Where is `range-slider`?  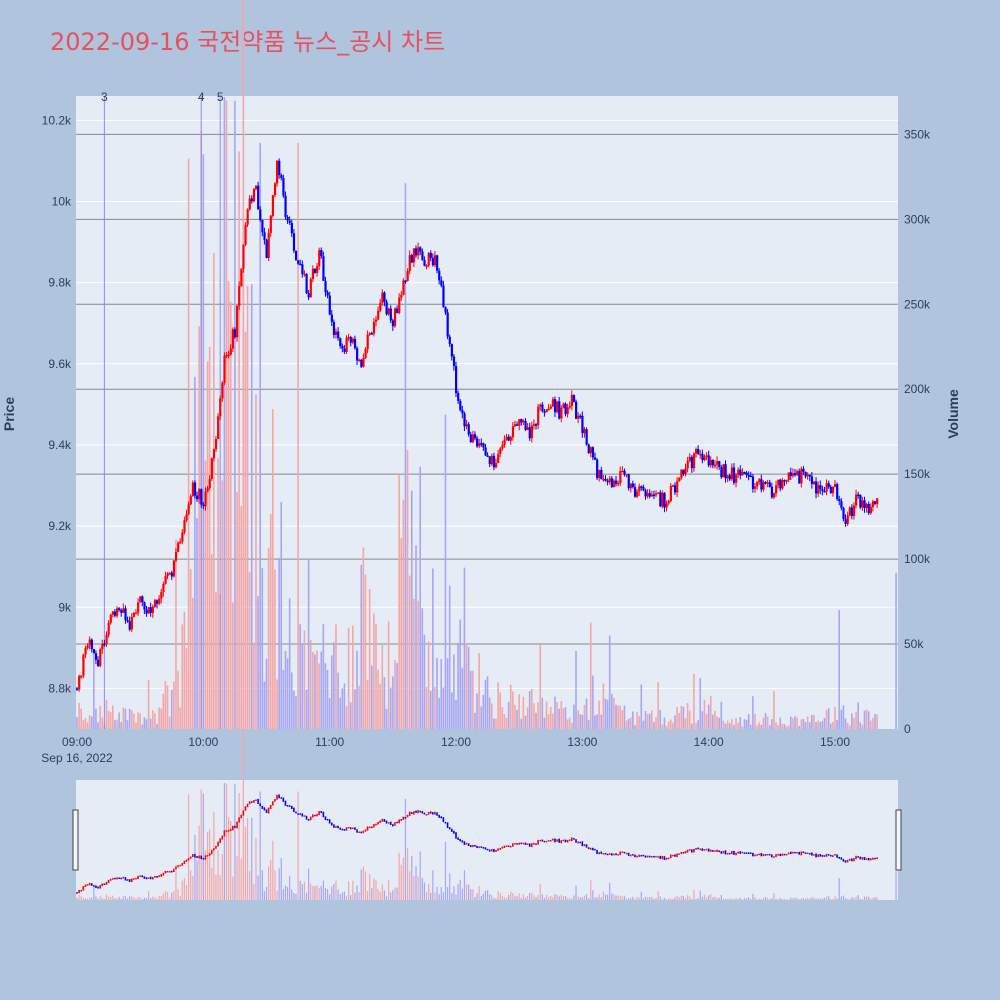
range-slider is located at coordinates (487, 840).